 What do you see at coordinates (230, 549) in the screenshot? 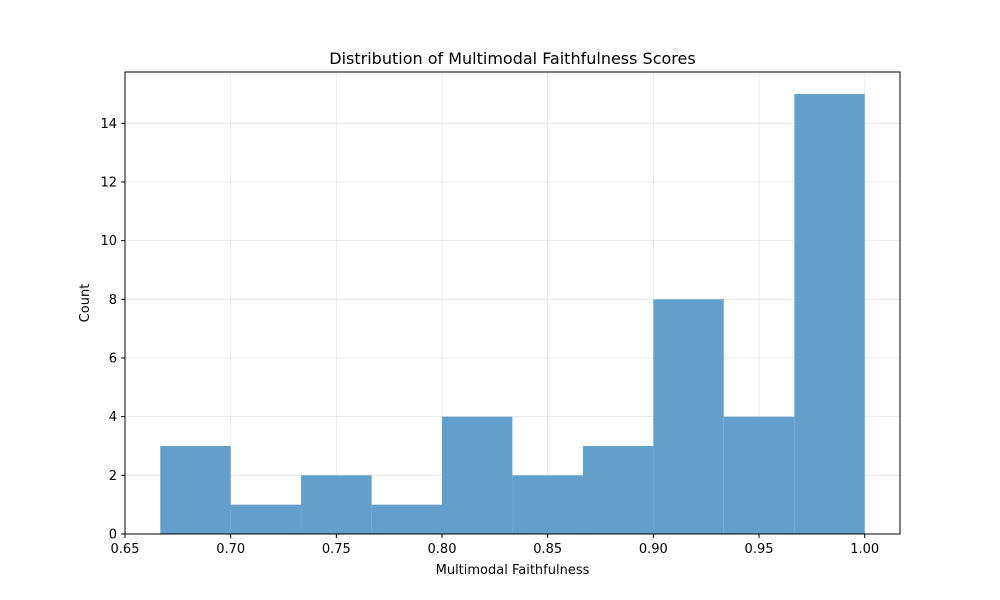
I see `x-tick-label: 0.70` at bounding box center [230, 549].